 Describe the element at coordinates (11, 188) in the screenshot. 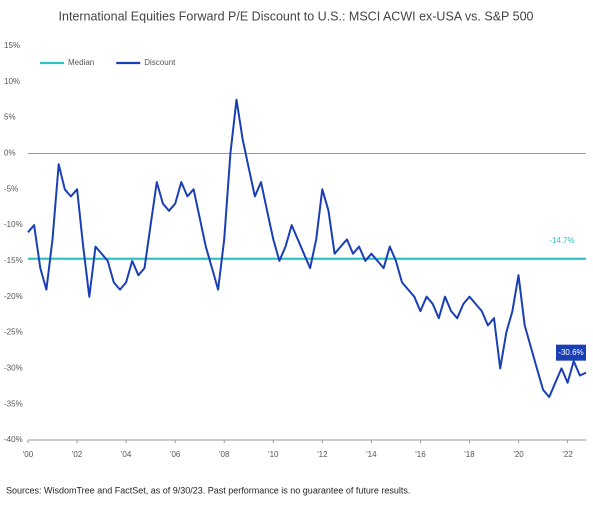

I see `y-tick-label: -5%` at that location.